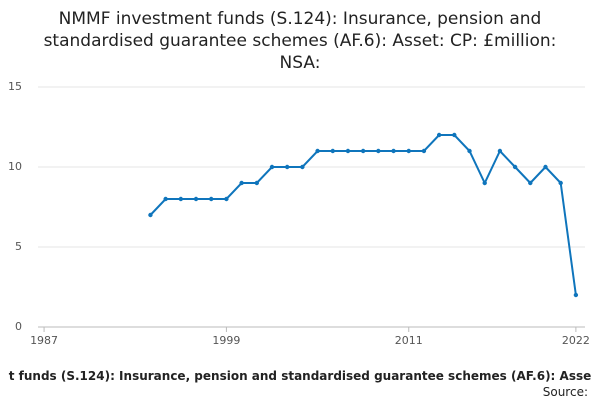  What do you see at coordinates (44, 340) in the screenshot?
I see `x-tick-label: 1987` at bounding box center [44, 340].